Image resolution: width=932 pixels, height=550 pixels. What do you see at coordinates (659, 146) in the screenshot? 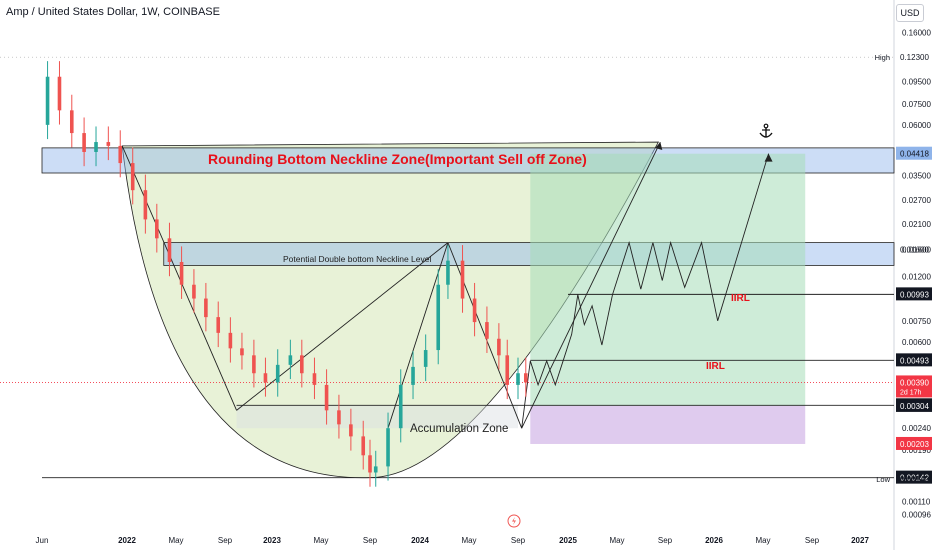
I see `cup-arrowhead` at bounding box center [659, 146].